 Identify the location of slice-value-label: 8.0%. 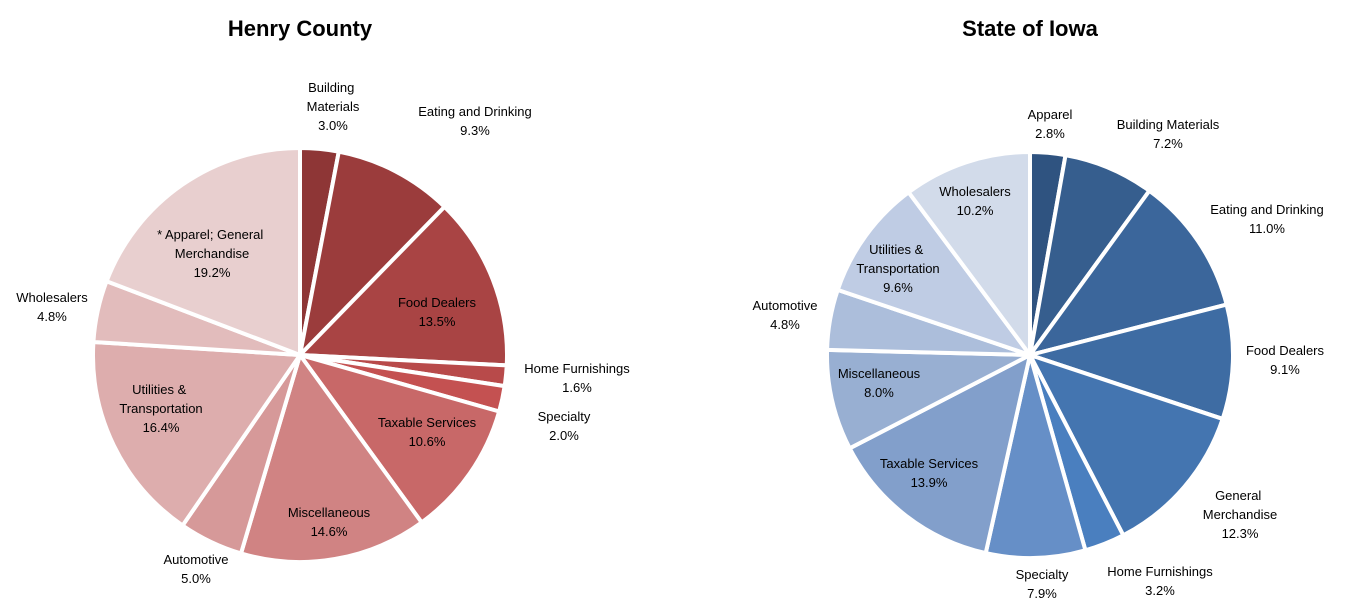
(879, 392).